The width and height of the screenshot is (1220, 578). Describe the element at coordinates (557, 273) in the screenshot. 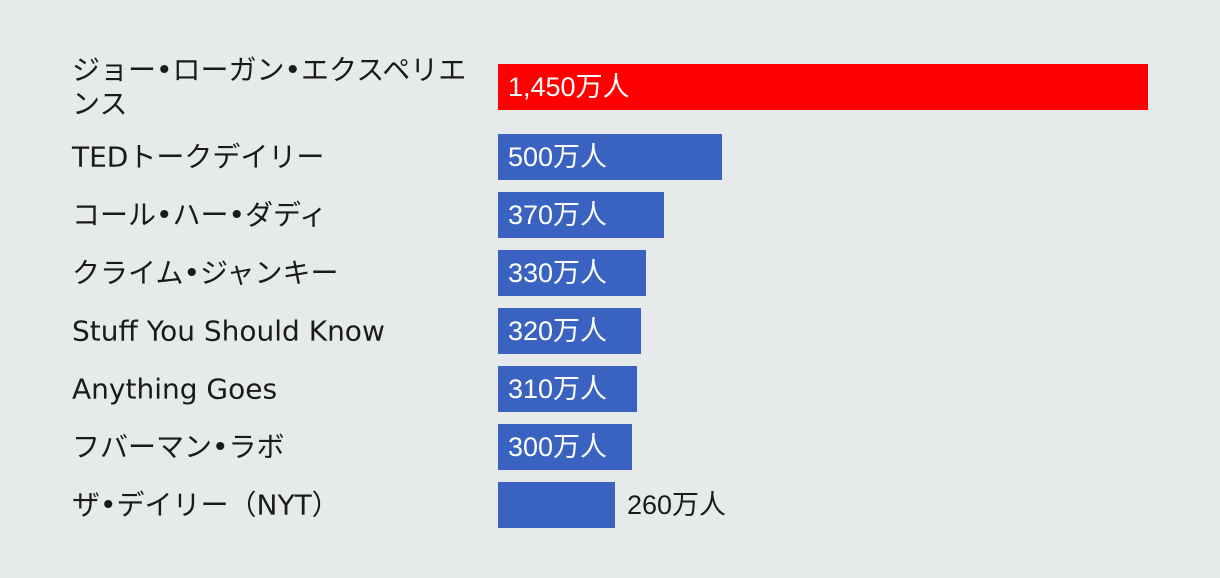

I see `value-label-3: 330万人` at that location.